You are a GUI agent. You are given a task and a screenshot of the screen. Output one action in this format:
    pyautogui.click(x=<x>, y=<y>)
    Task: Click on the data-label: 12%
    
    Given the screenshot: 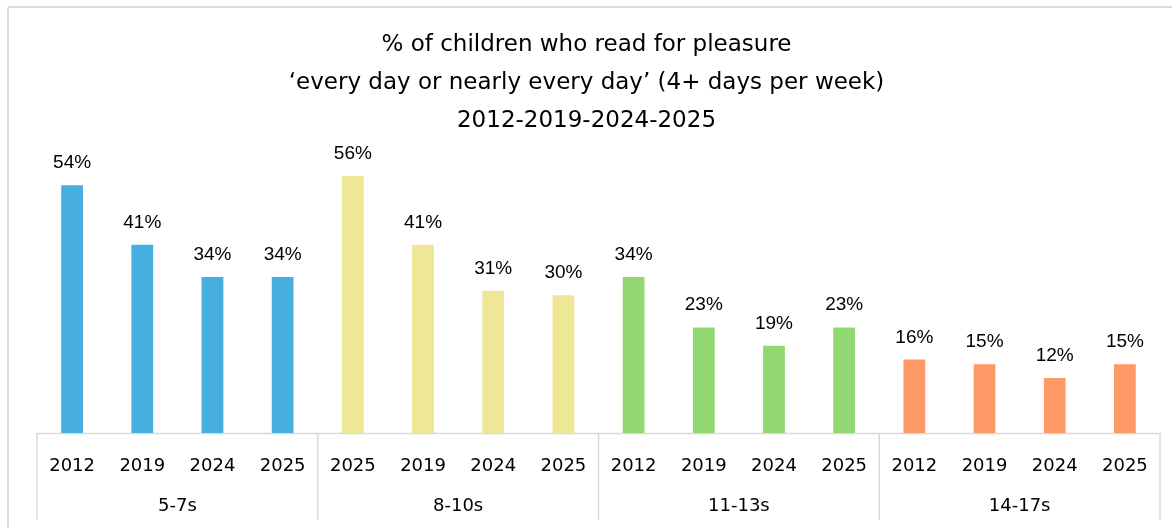 What is the action you would take?
    pyautogui.click(x=1054, y=354)
    